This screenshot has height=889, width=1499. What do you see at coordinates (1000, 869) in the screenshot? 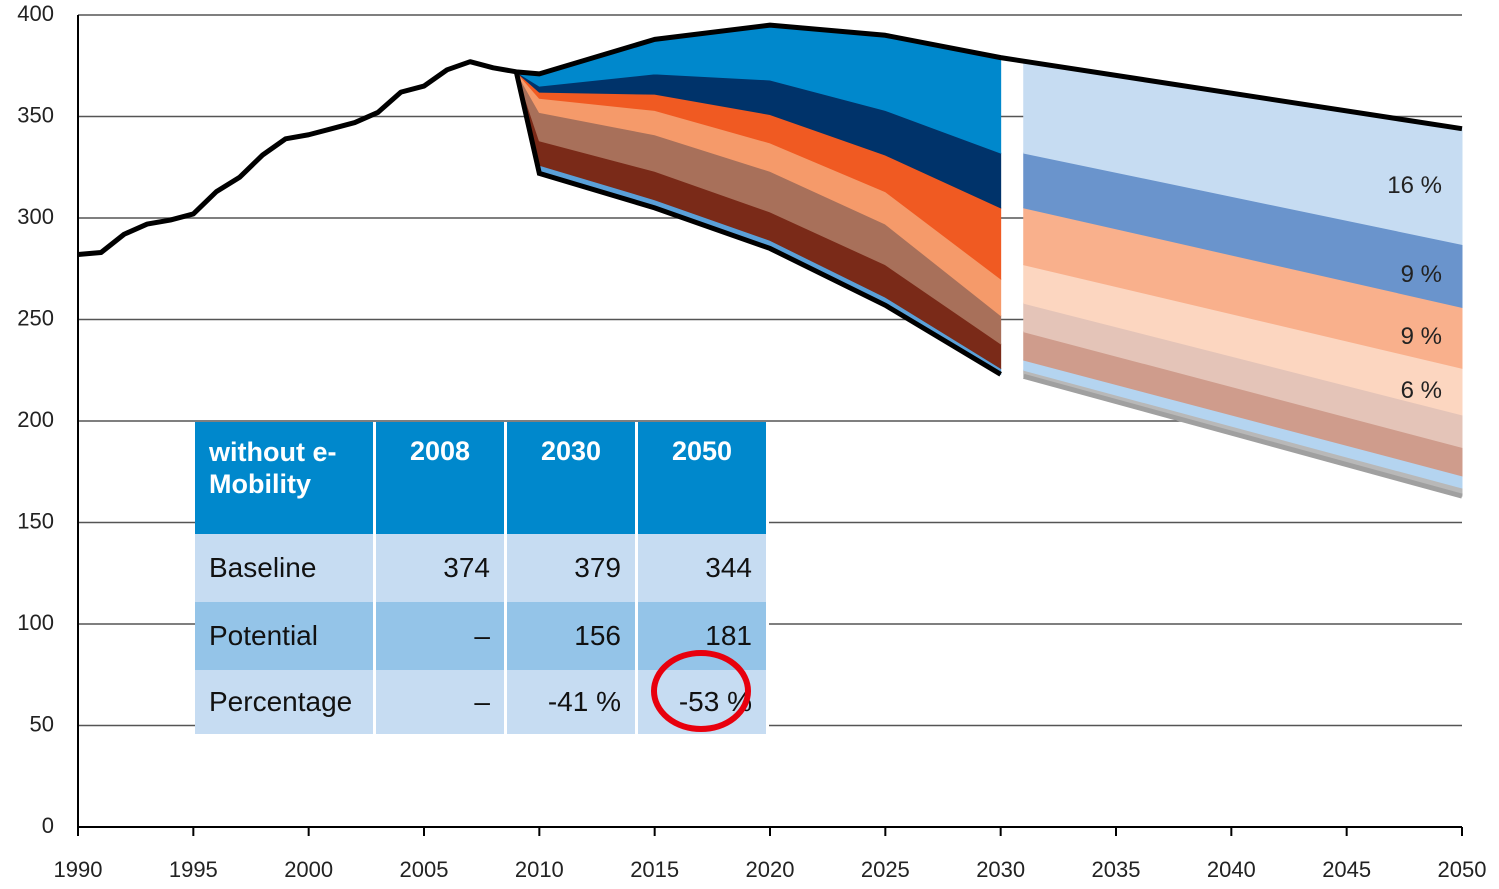
I see `x-tick-label: 2030` at bounding box center [1000, 869].